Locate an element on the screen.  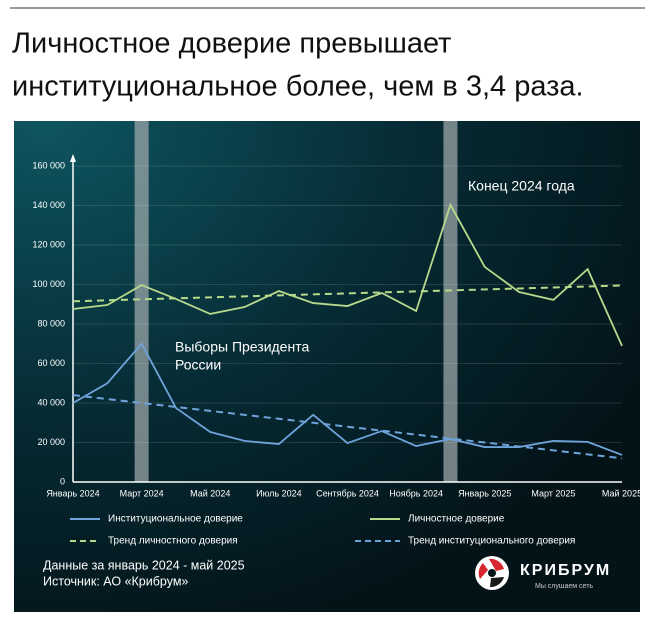
x-tick-label: Июль 2024 is located at coordinates (278, 493).